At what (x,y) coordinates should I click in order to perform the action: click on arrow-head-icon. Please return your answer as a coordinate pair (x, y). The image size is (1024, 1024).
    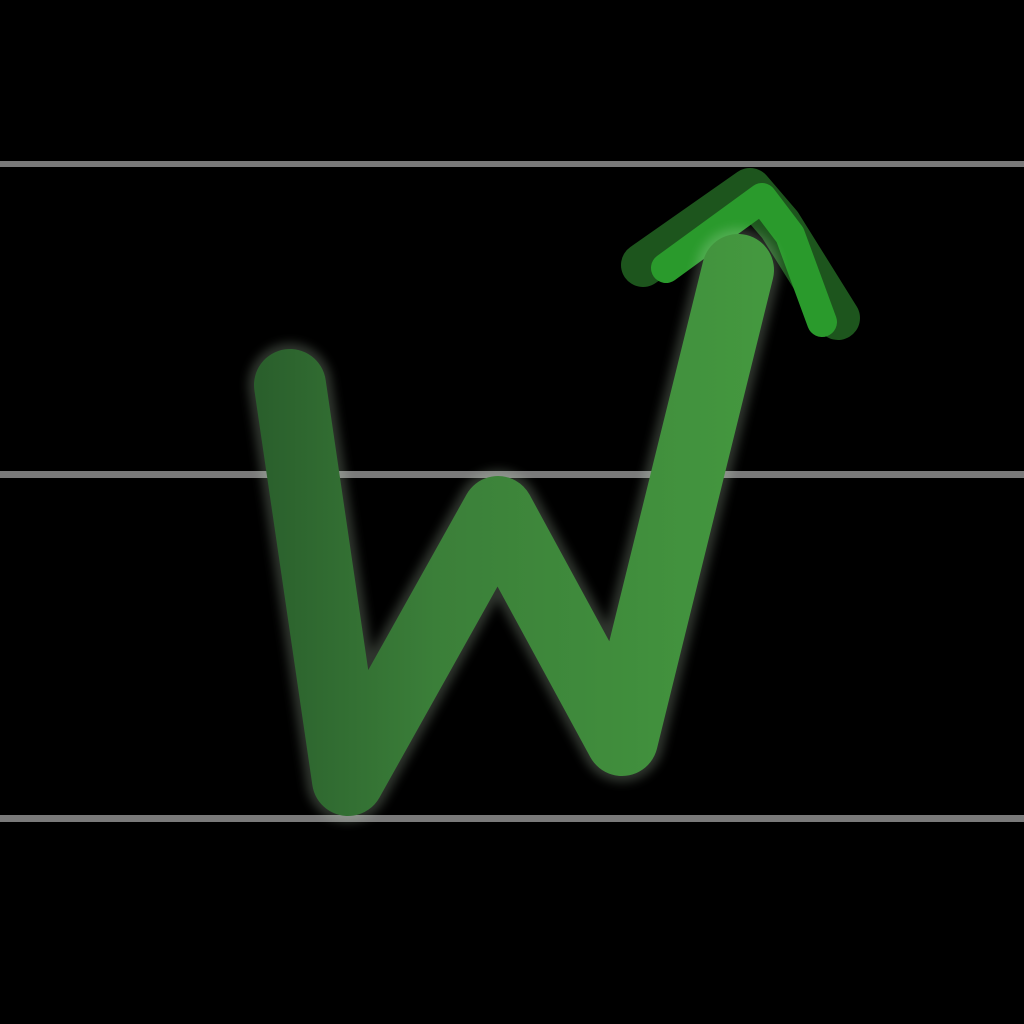
    Looking at the image, I should click on (740, 254).